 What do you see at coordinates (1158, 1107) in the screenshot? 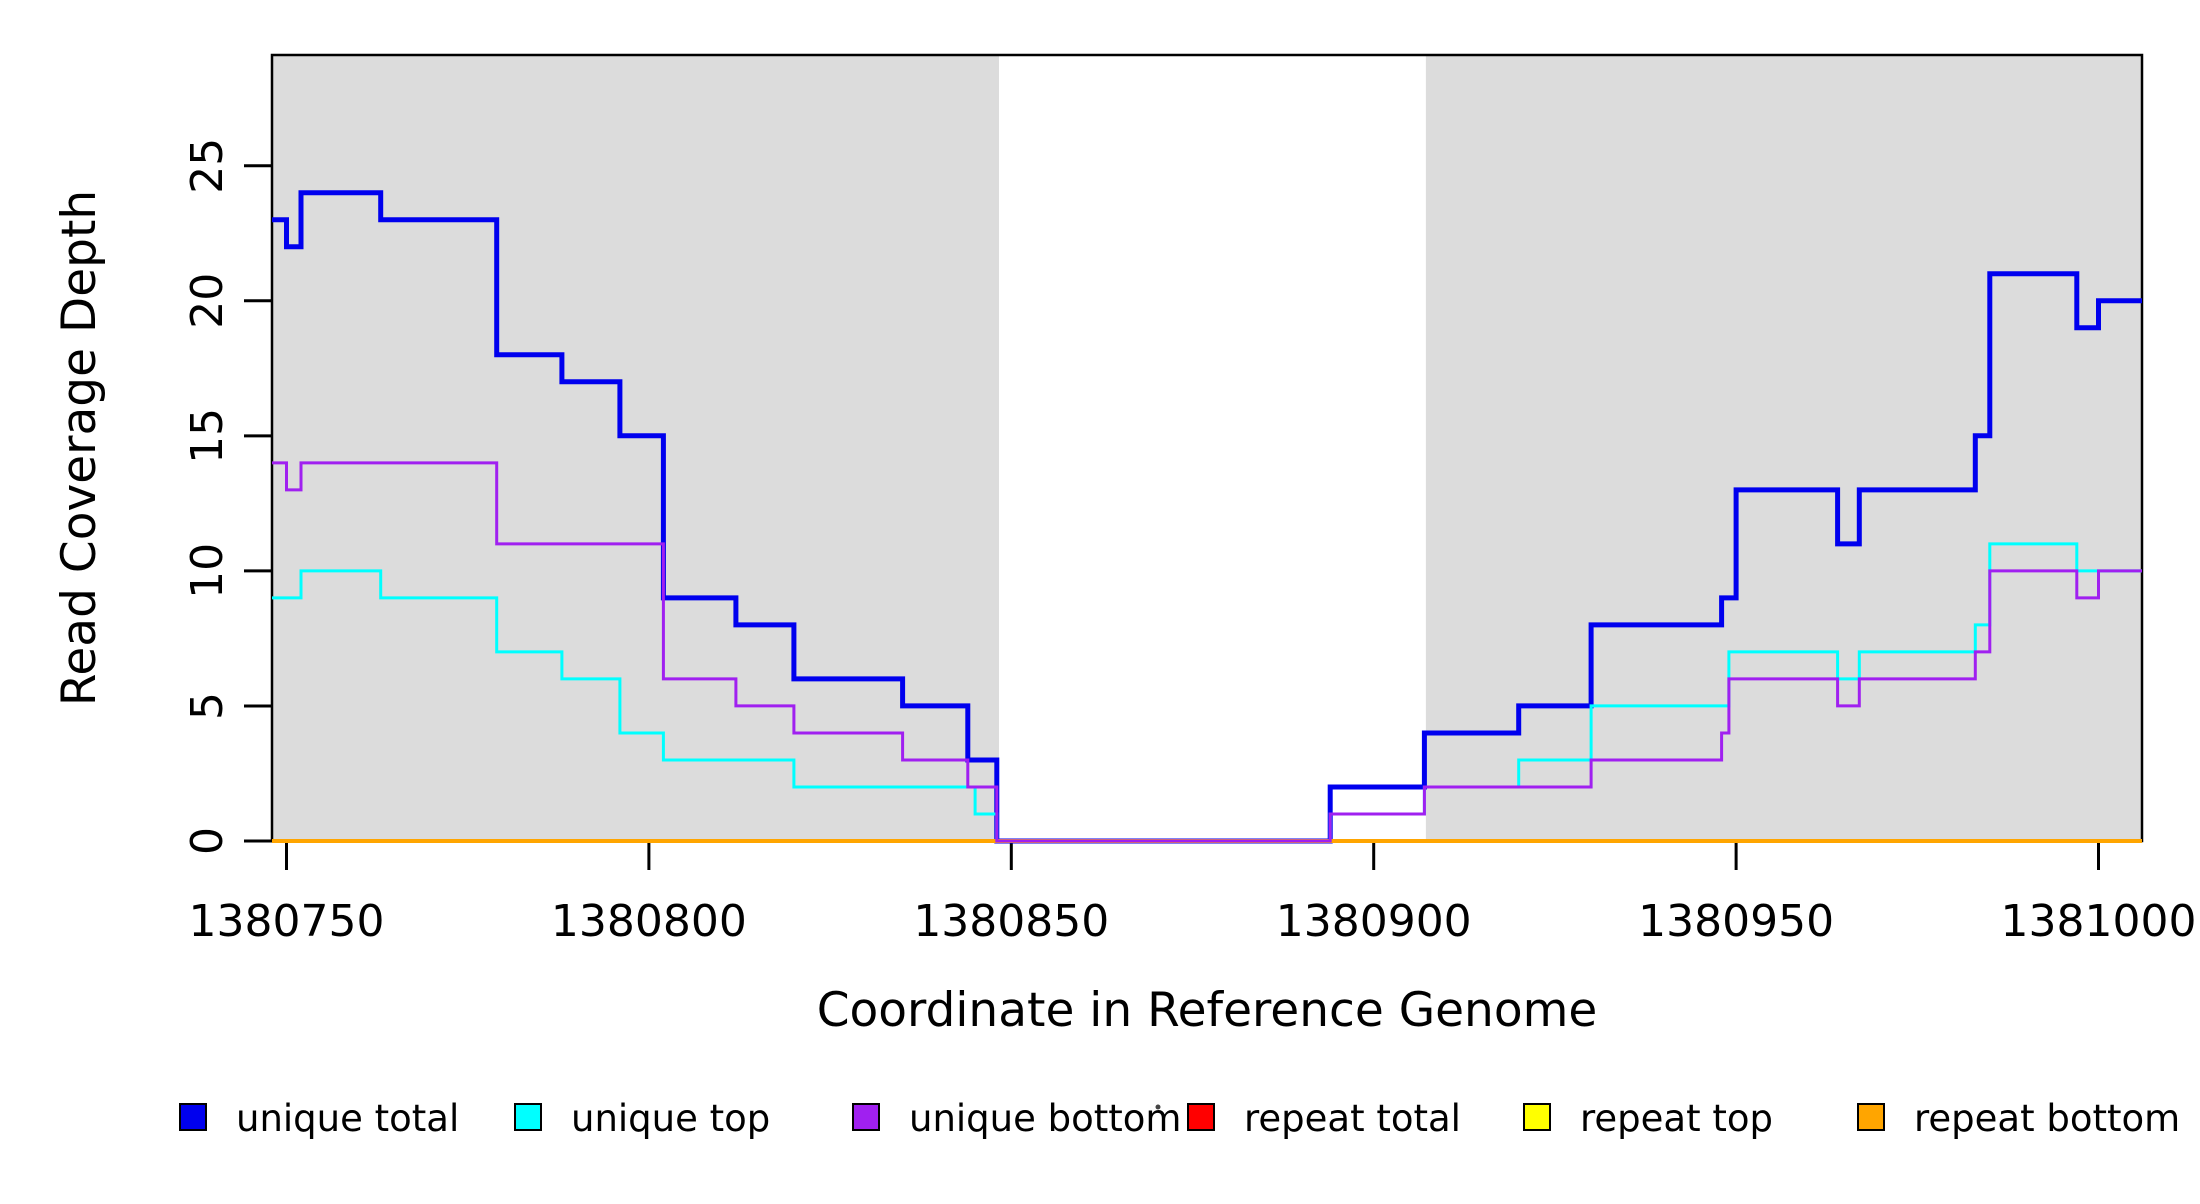
I see `stray-dot-artifact` at bounding box center [1158, 1107].